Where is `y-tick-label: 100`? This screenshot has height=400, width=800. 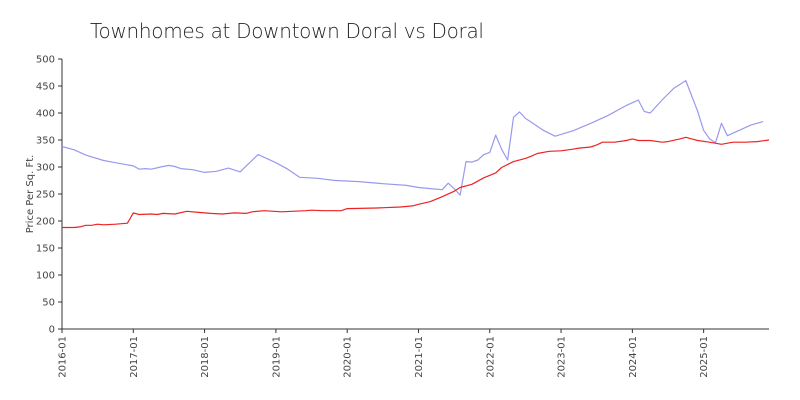 y-tick-label: 100 is located at coordinates (45, 276).